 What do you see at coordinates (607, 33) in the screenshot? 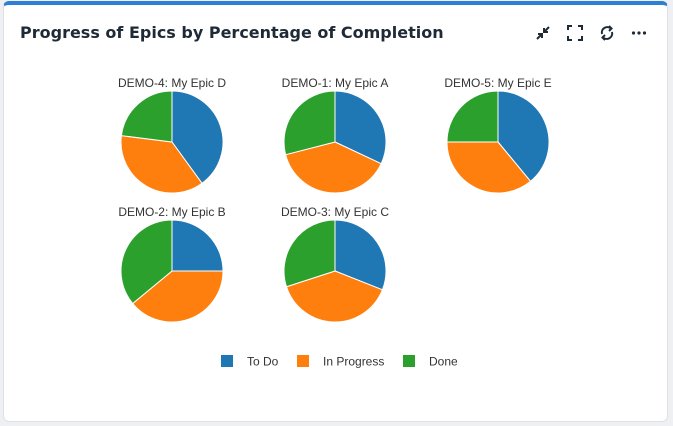
I see `refresh-icon` at bounding box center [607, 33].